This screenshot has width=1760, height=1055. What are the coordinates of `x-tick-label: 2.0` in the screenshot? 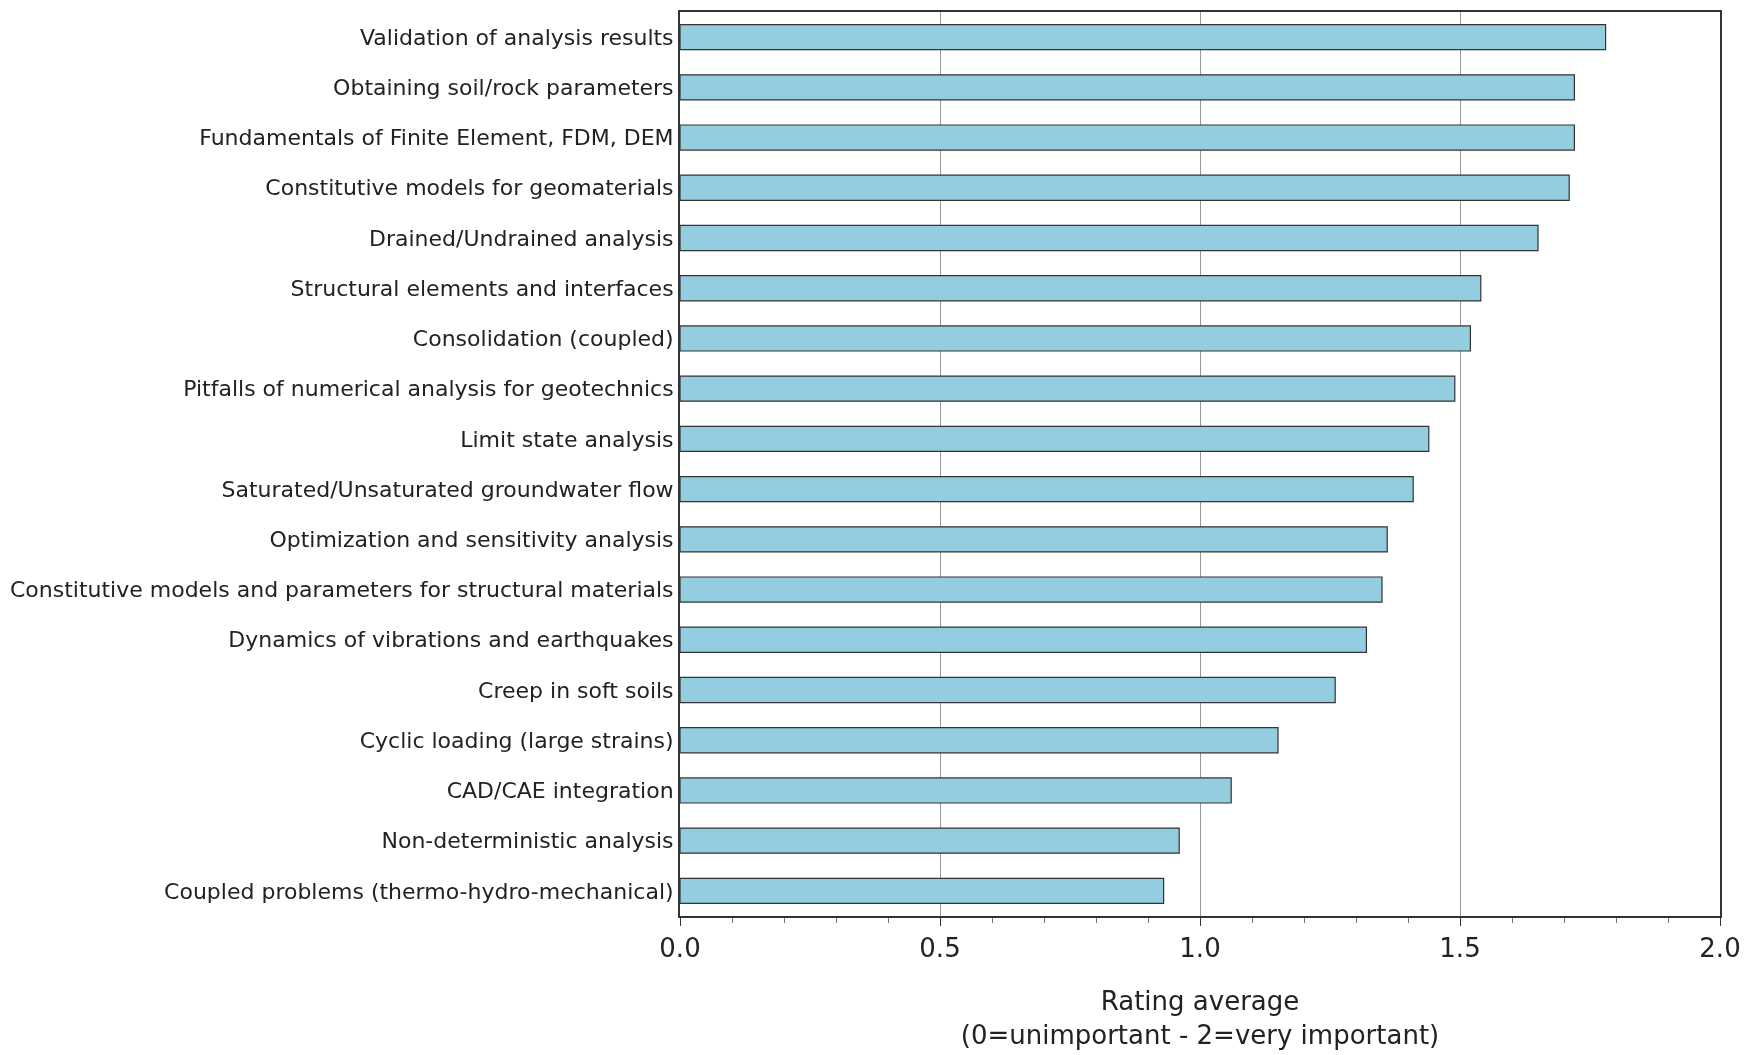 It's located at (1720, 948).